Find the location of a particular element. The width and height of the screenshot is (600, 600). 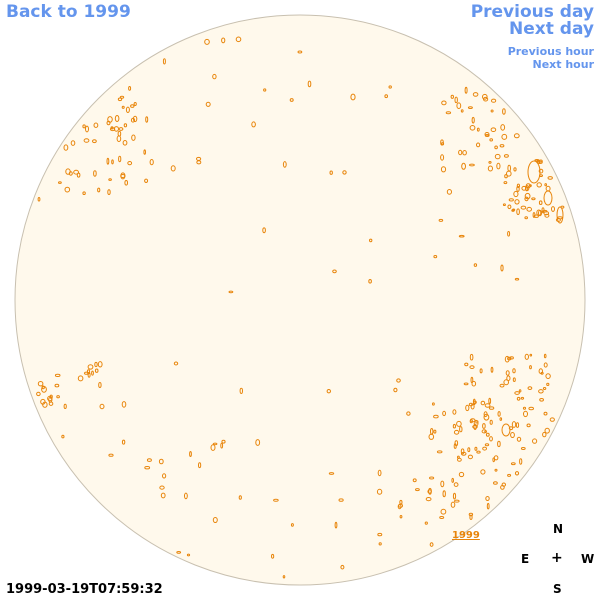

back-to-year-link: Back to 1999 is located at coordinates (68, 12).